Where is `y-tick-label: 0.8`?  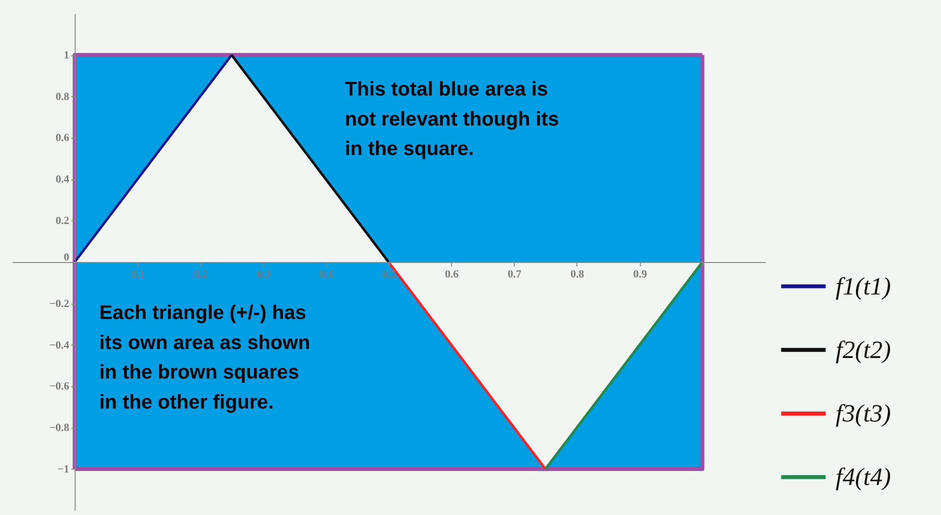
y-tick-label: 0.8 is located at coordinates (63, 96).